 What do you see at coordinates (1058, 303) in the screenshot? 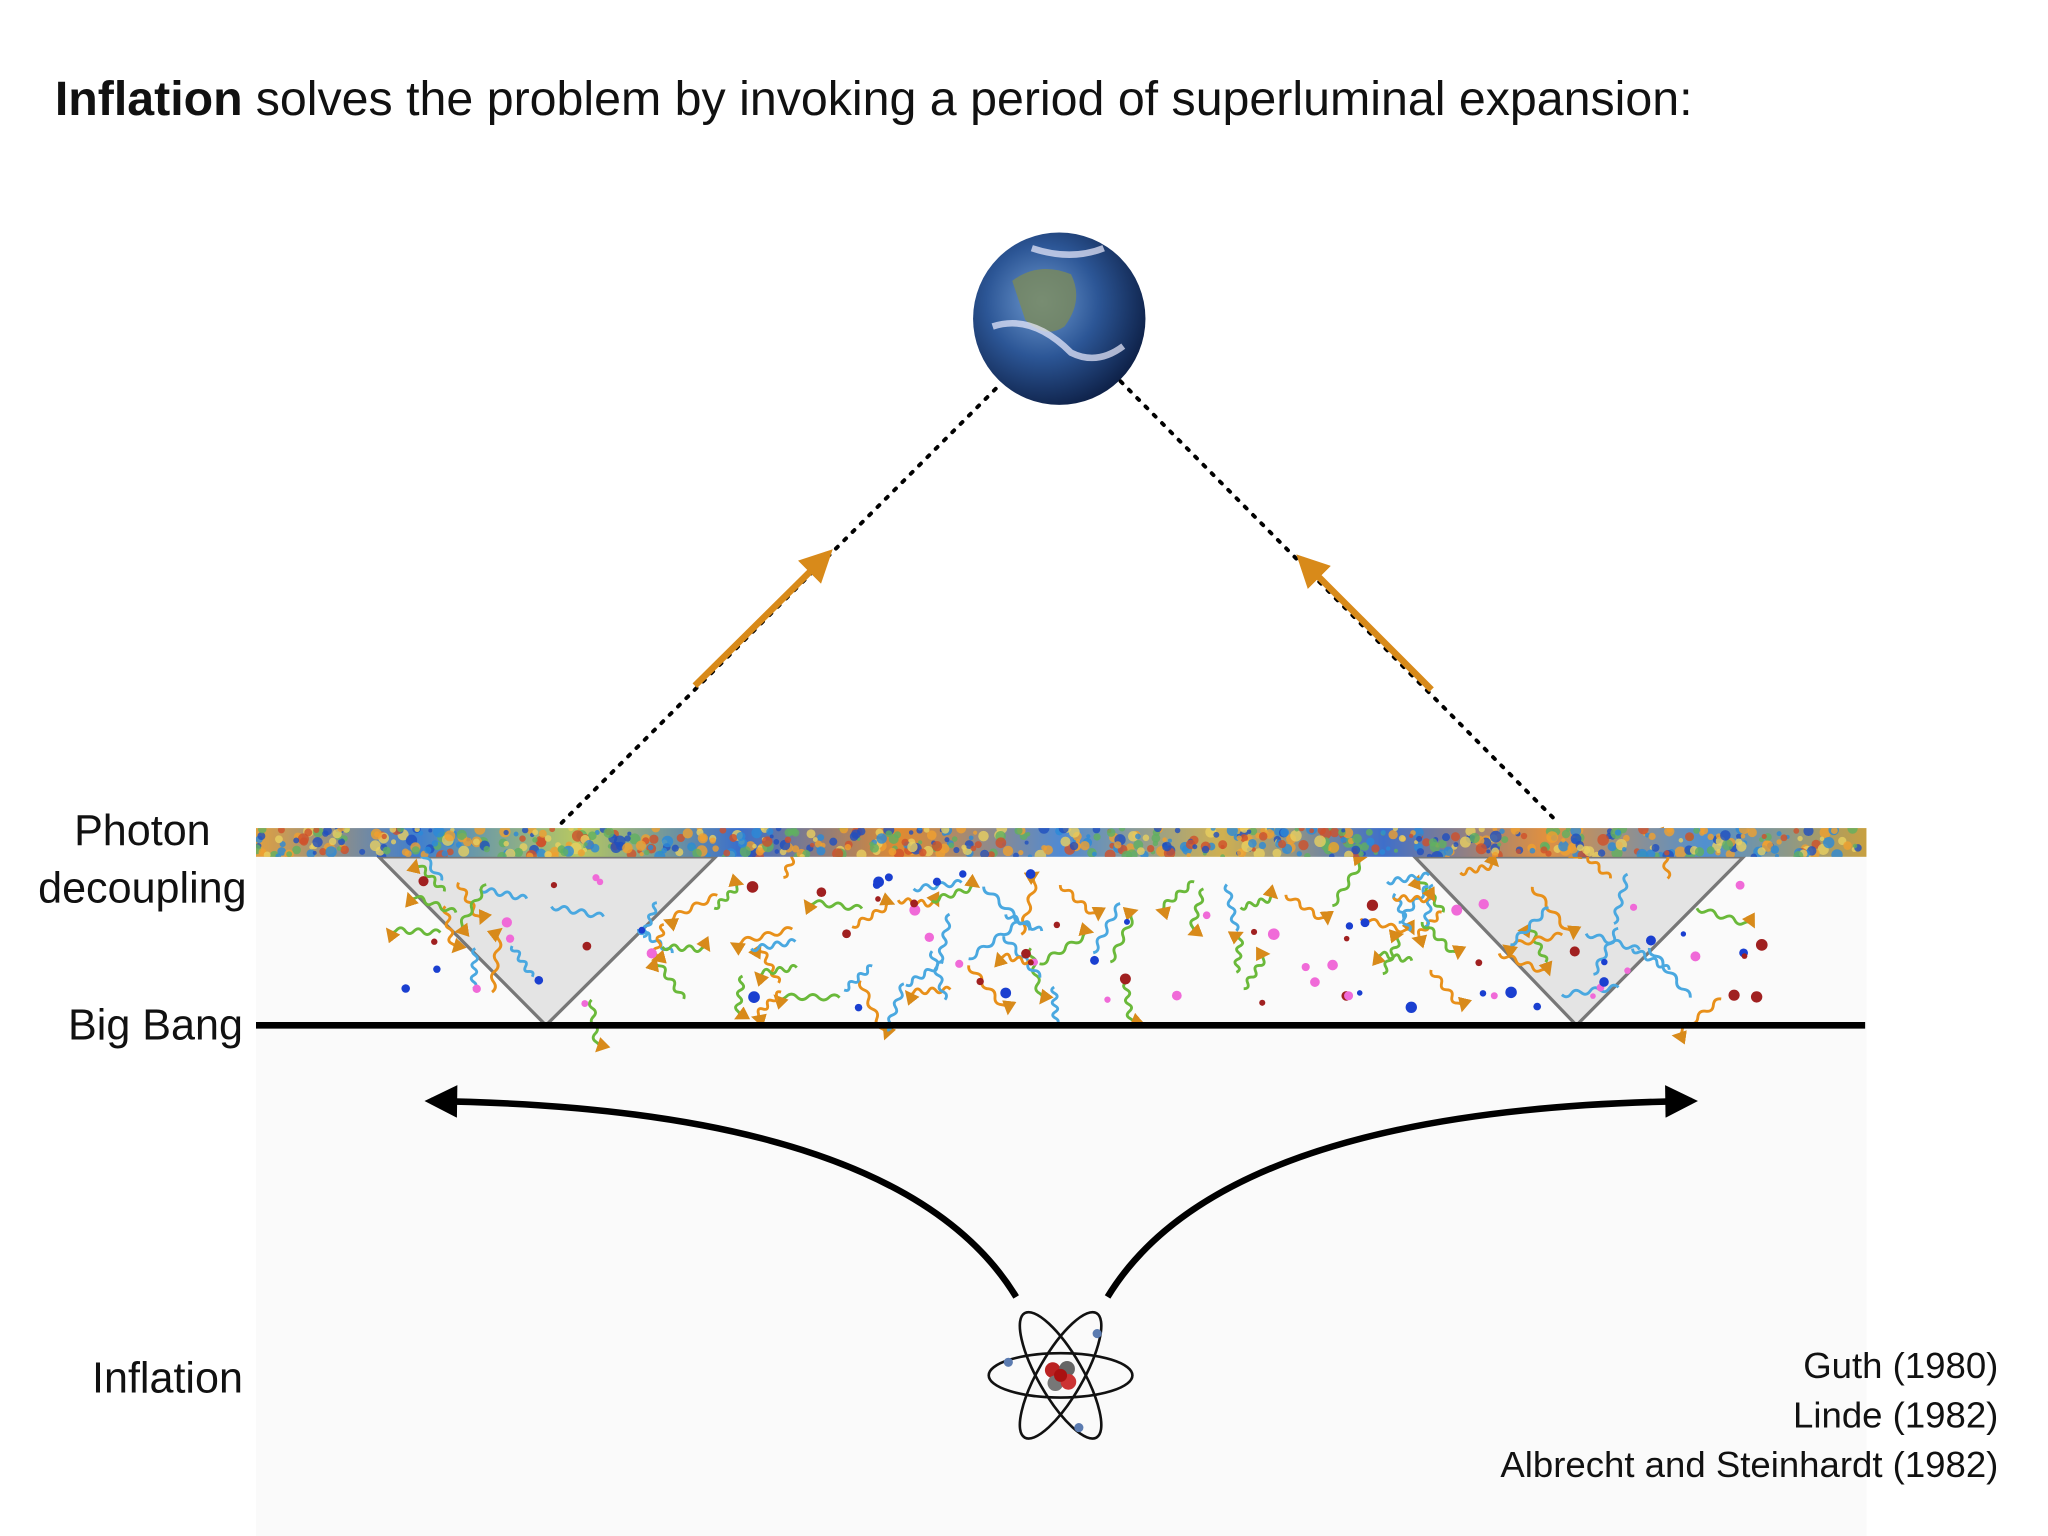
I see `earth-clouds` at bounding box center [1058, 303].